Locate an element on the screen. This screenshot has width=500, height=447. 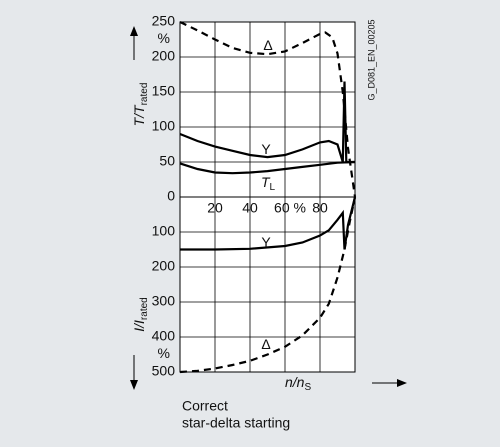
caption: Correct is located at coordinates (205, 406).